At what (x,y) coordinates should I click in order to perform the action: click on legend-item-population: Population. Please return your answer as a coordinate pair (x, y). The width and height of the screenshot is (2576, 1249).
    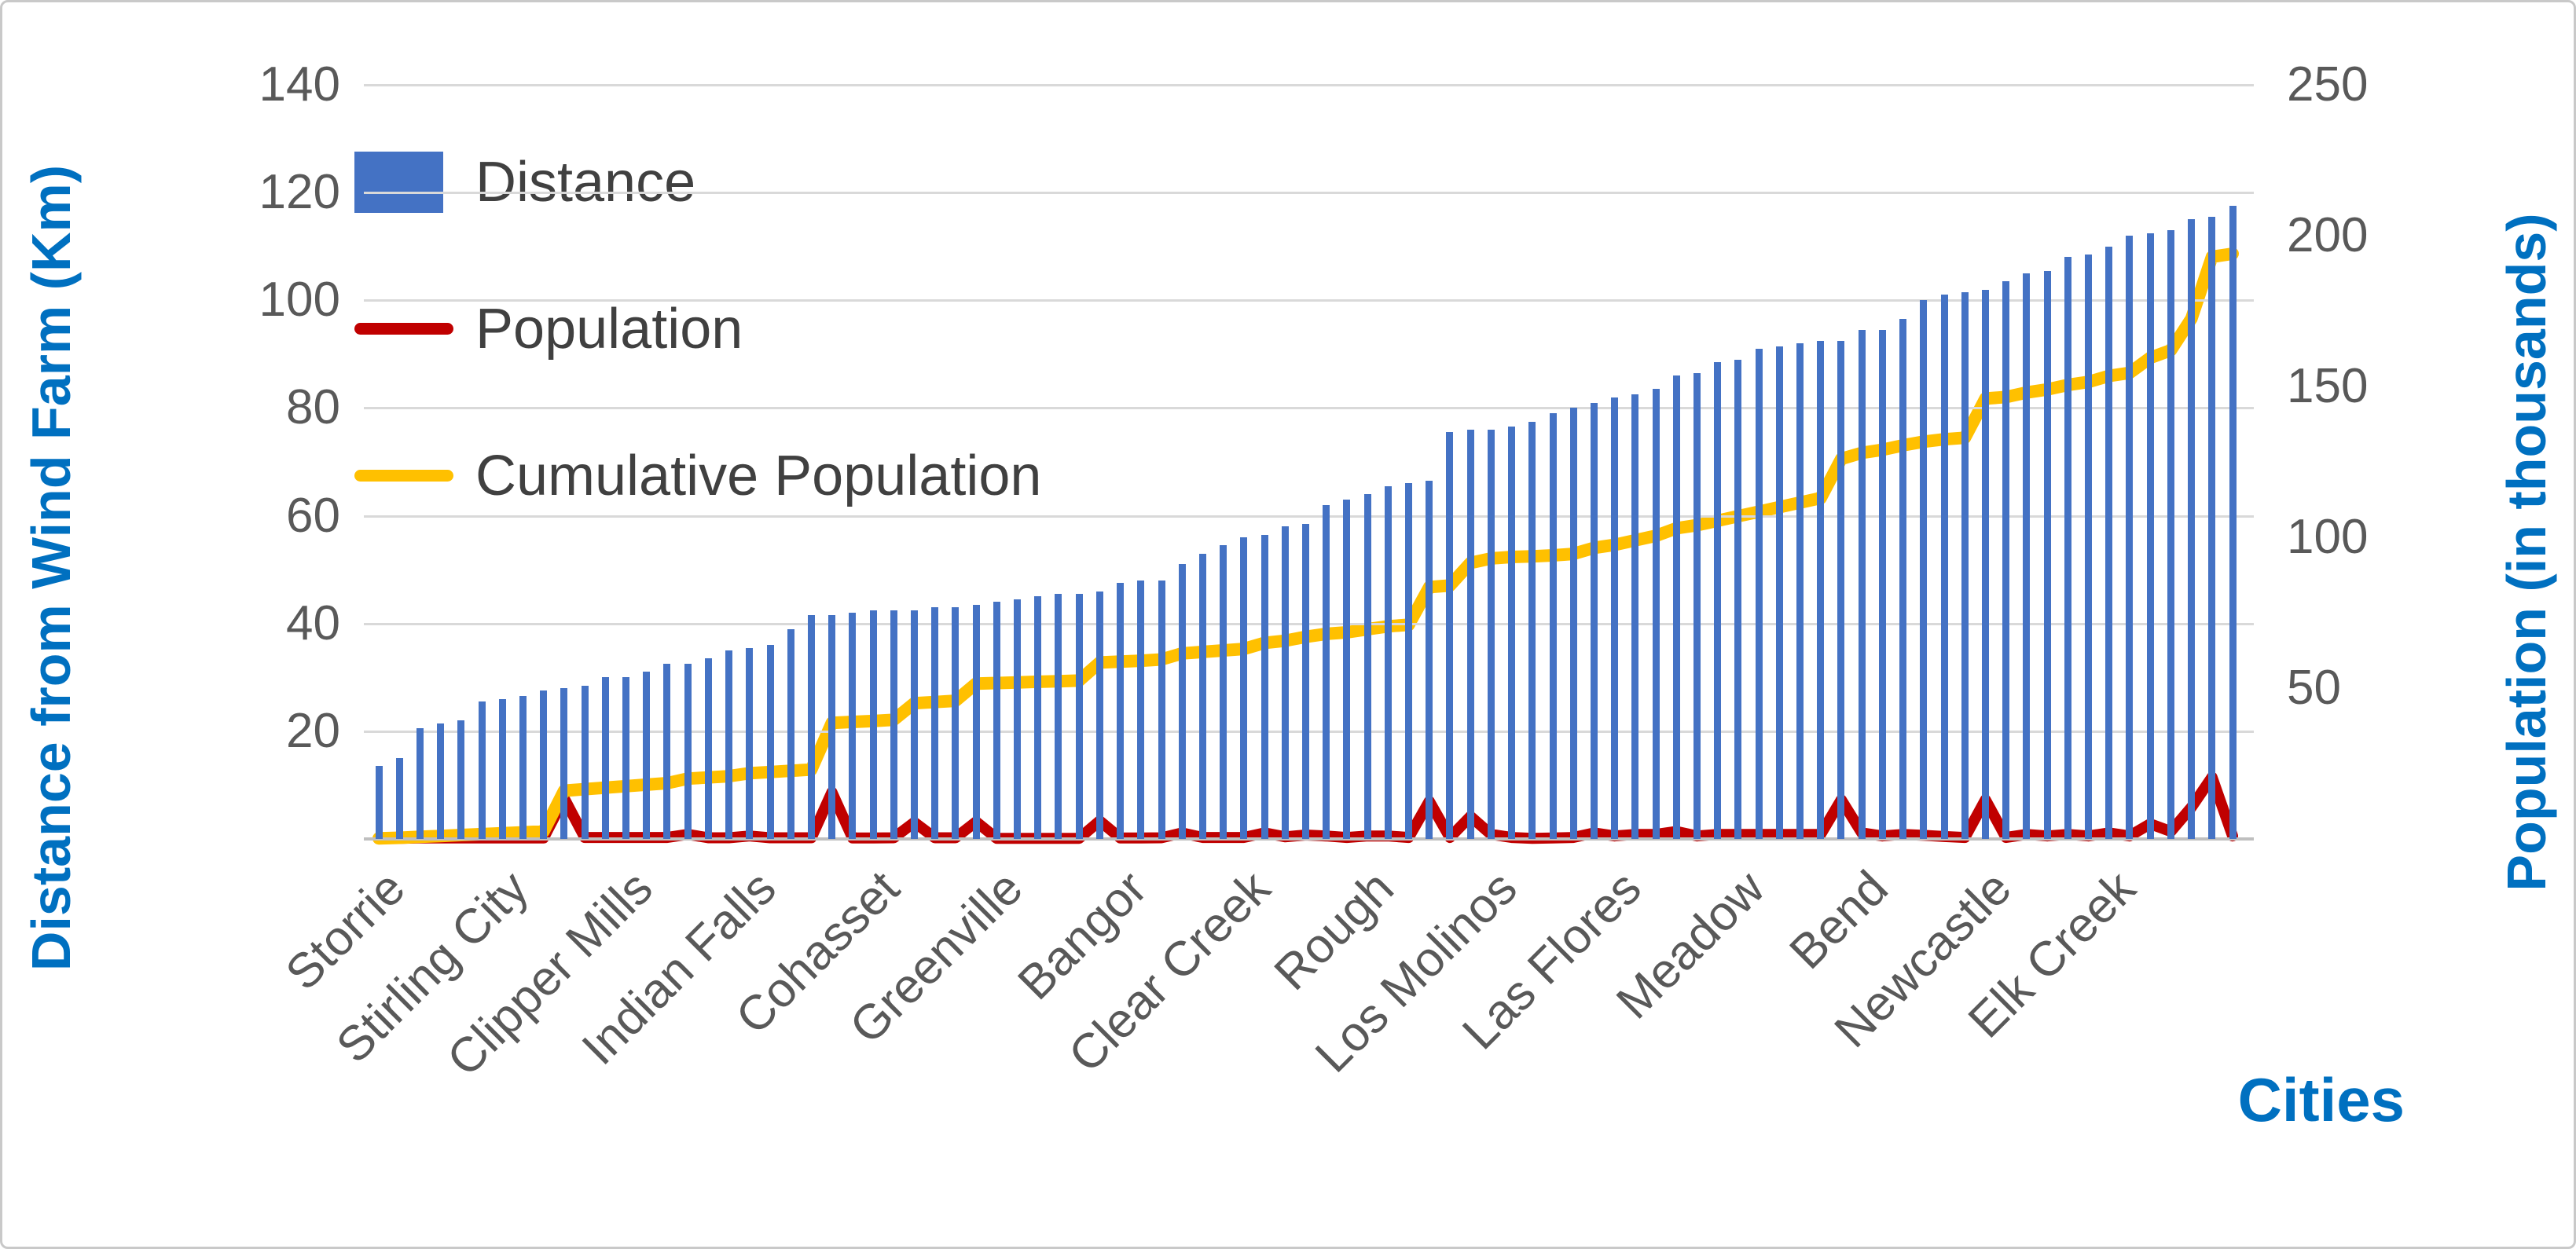
    Looking at the image, I should click on (697, 328).